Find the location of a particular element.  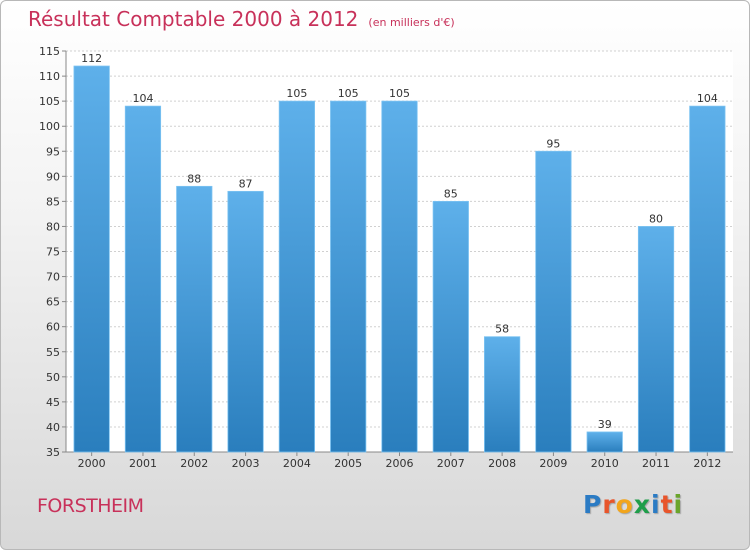

data-label-2005: 105 is located at coordinates (348, 93).